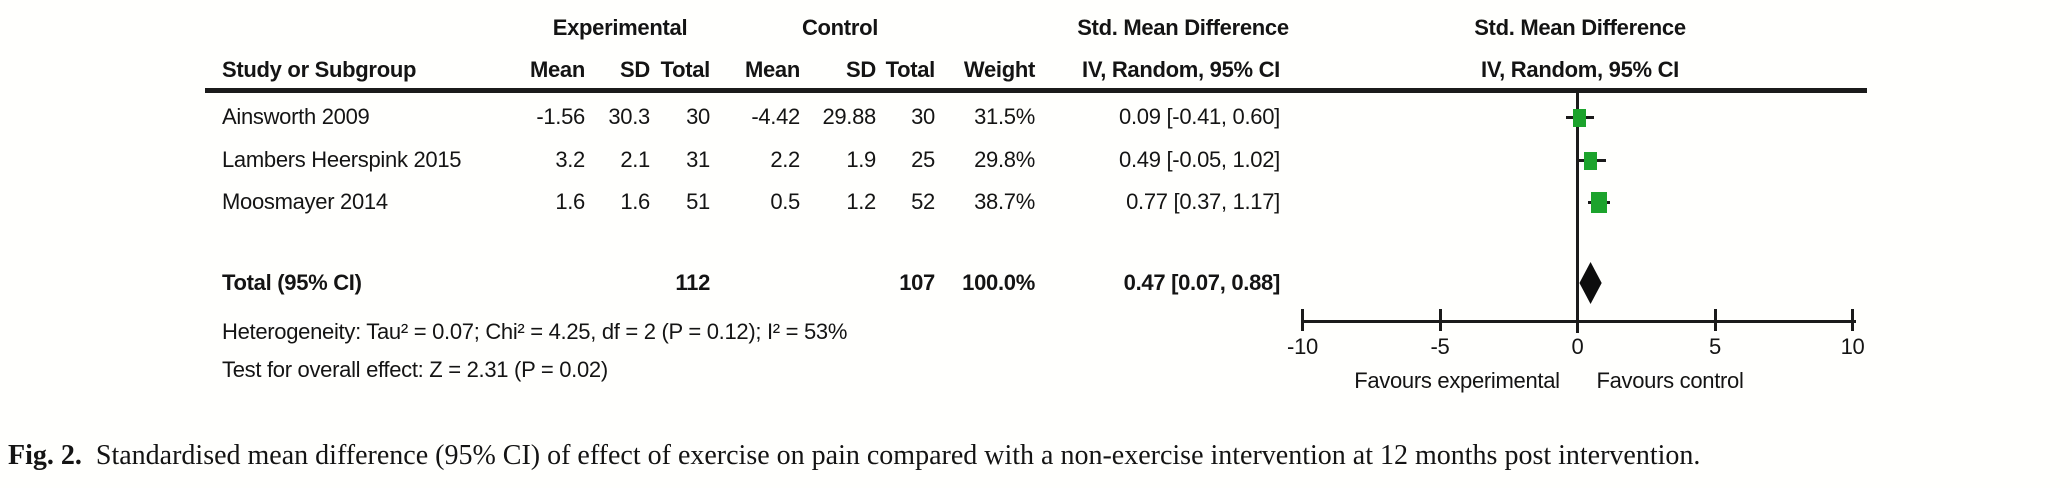 This screenshot has height=488, width=2072. What do you see at coordinates (570, 159) in the screenshot?
I see `mean-exp-value: 3.2` at bounding box center [570, 159].